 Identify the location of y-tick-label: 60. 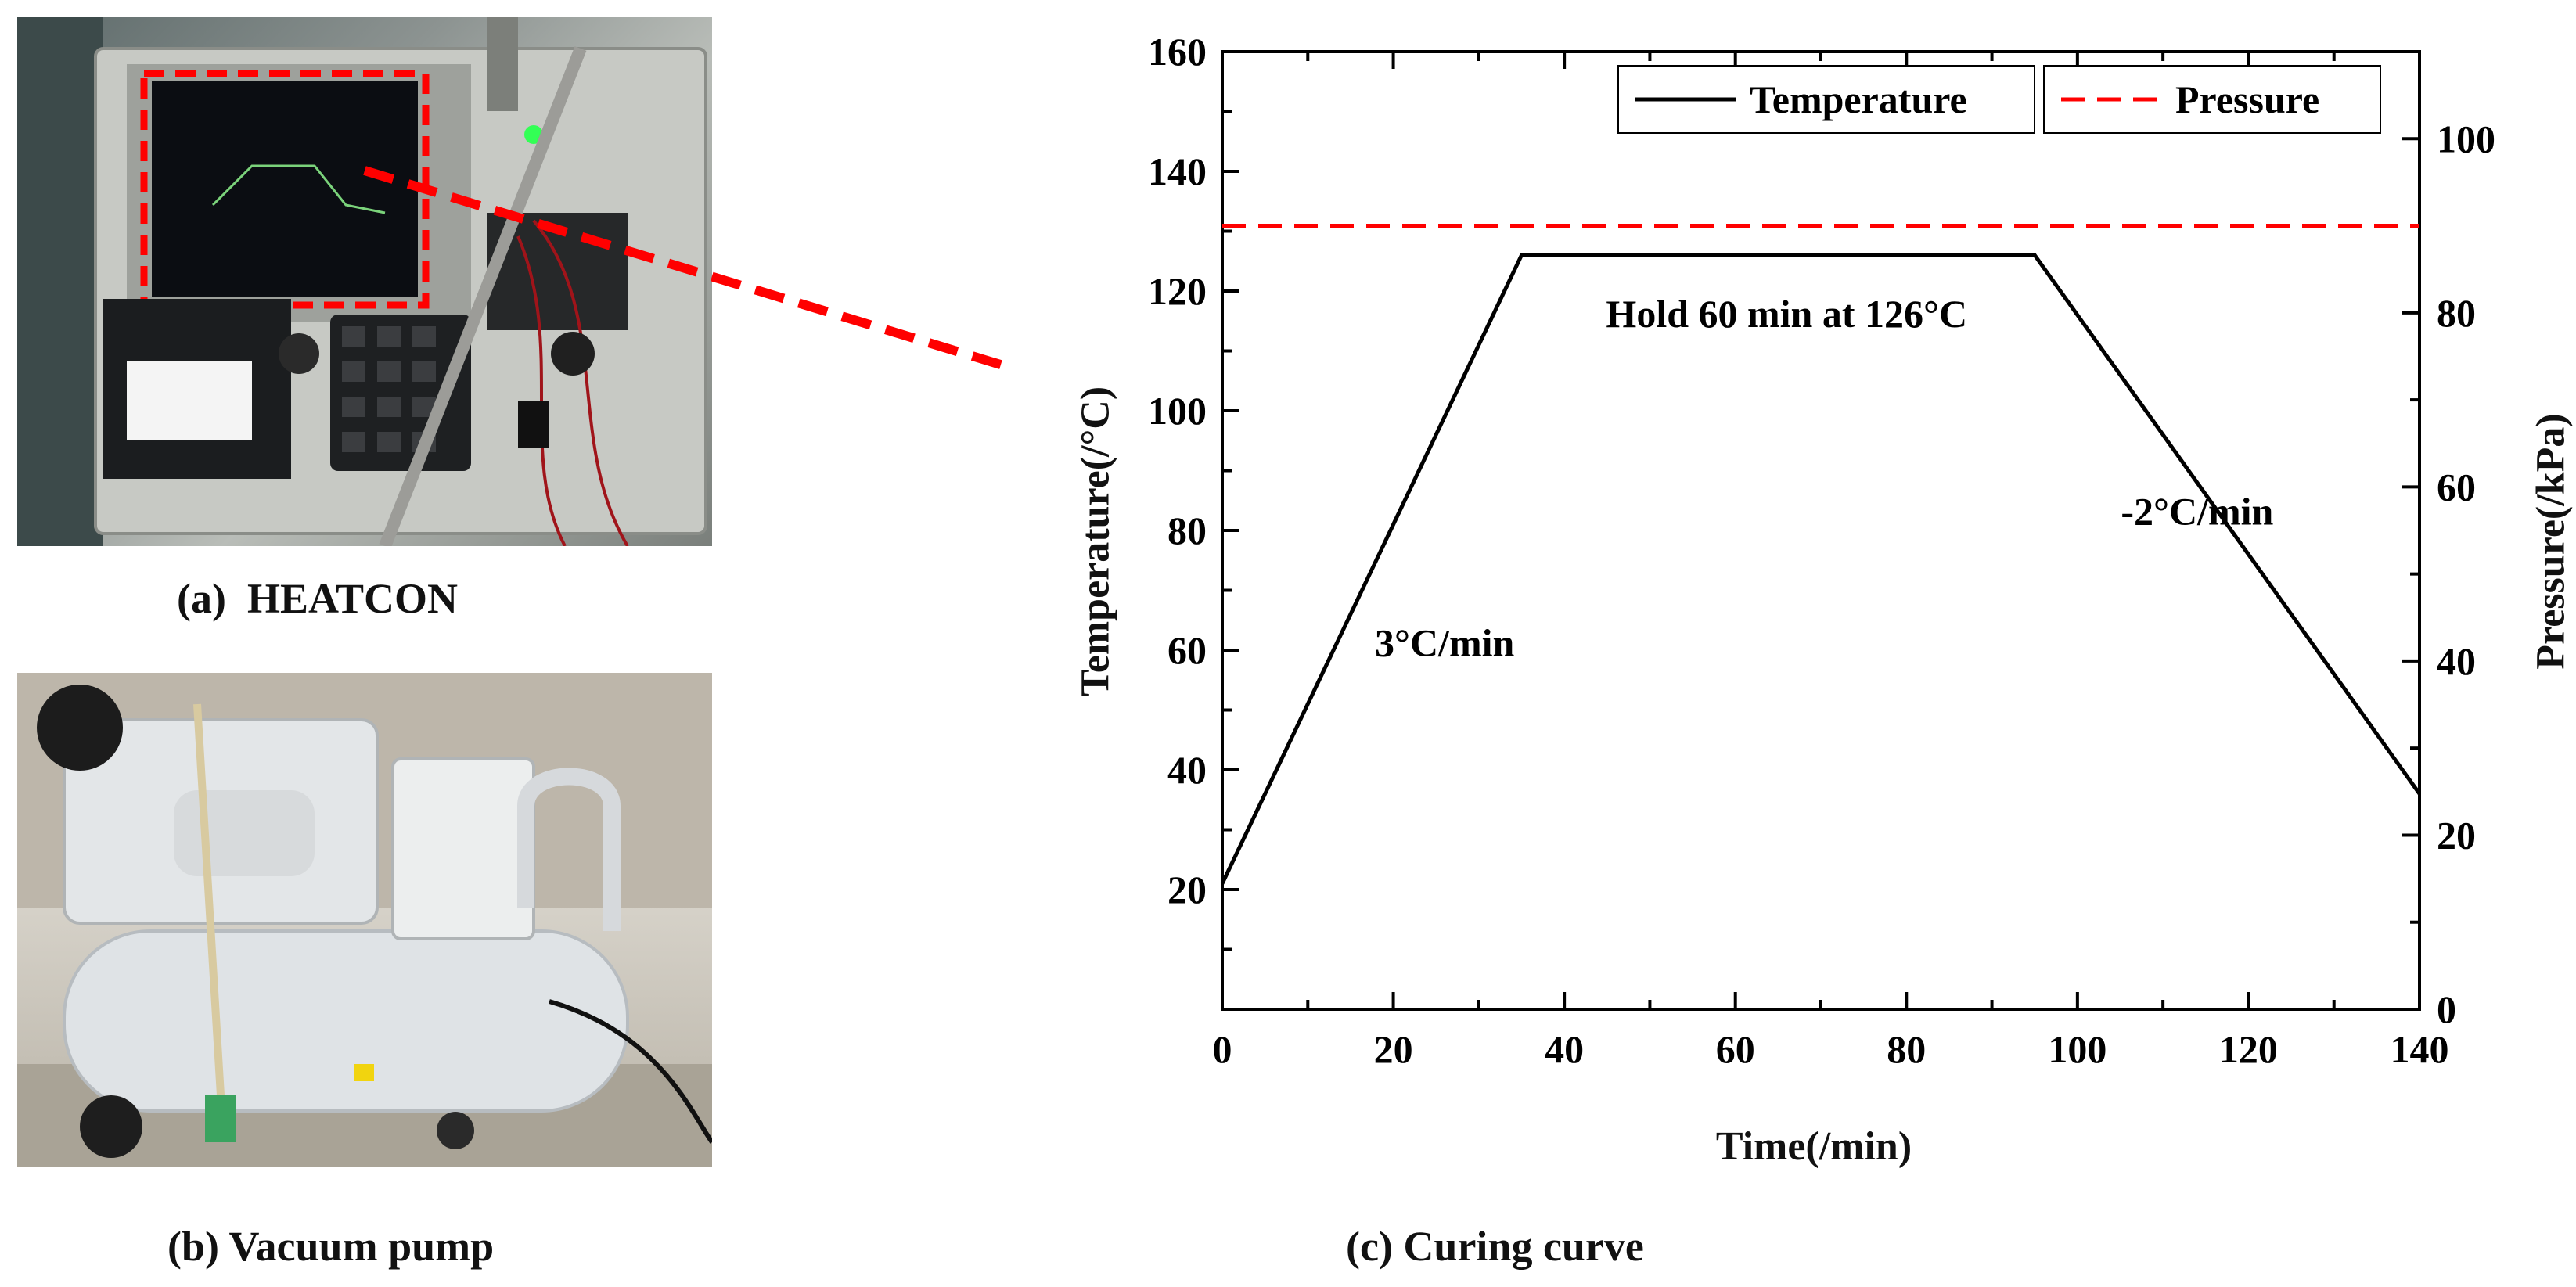
(1187, 650).